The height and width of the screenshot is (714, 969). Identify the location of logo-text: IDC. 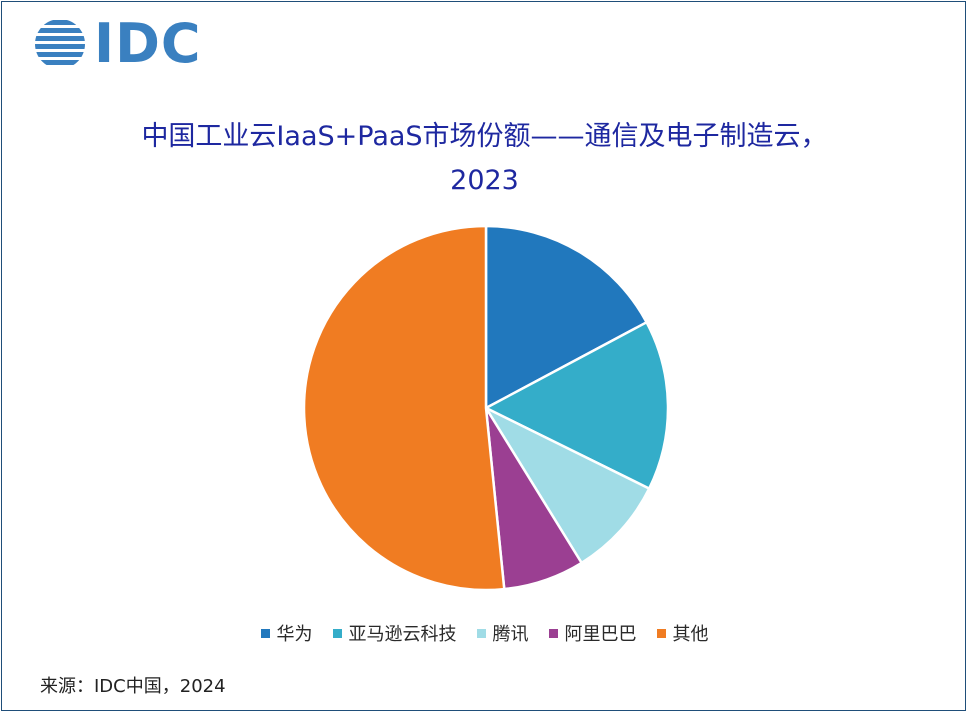
(148, 43).